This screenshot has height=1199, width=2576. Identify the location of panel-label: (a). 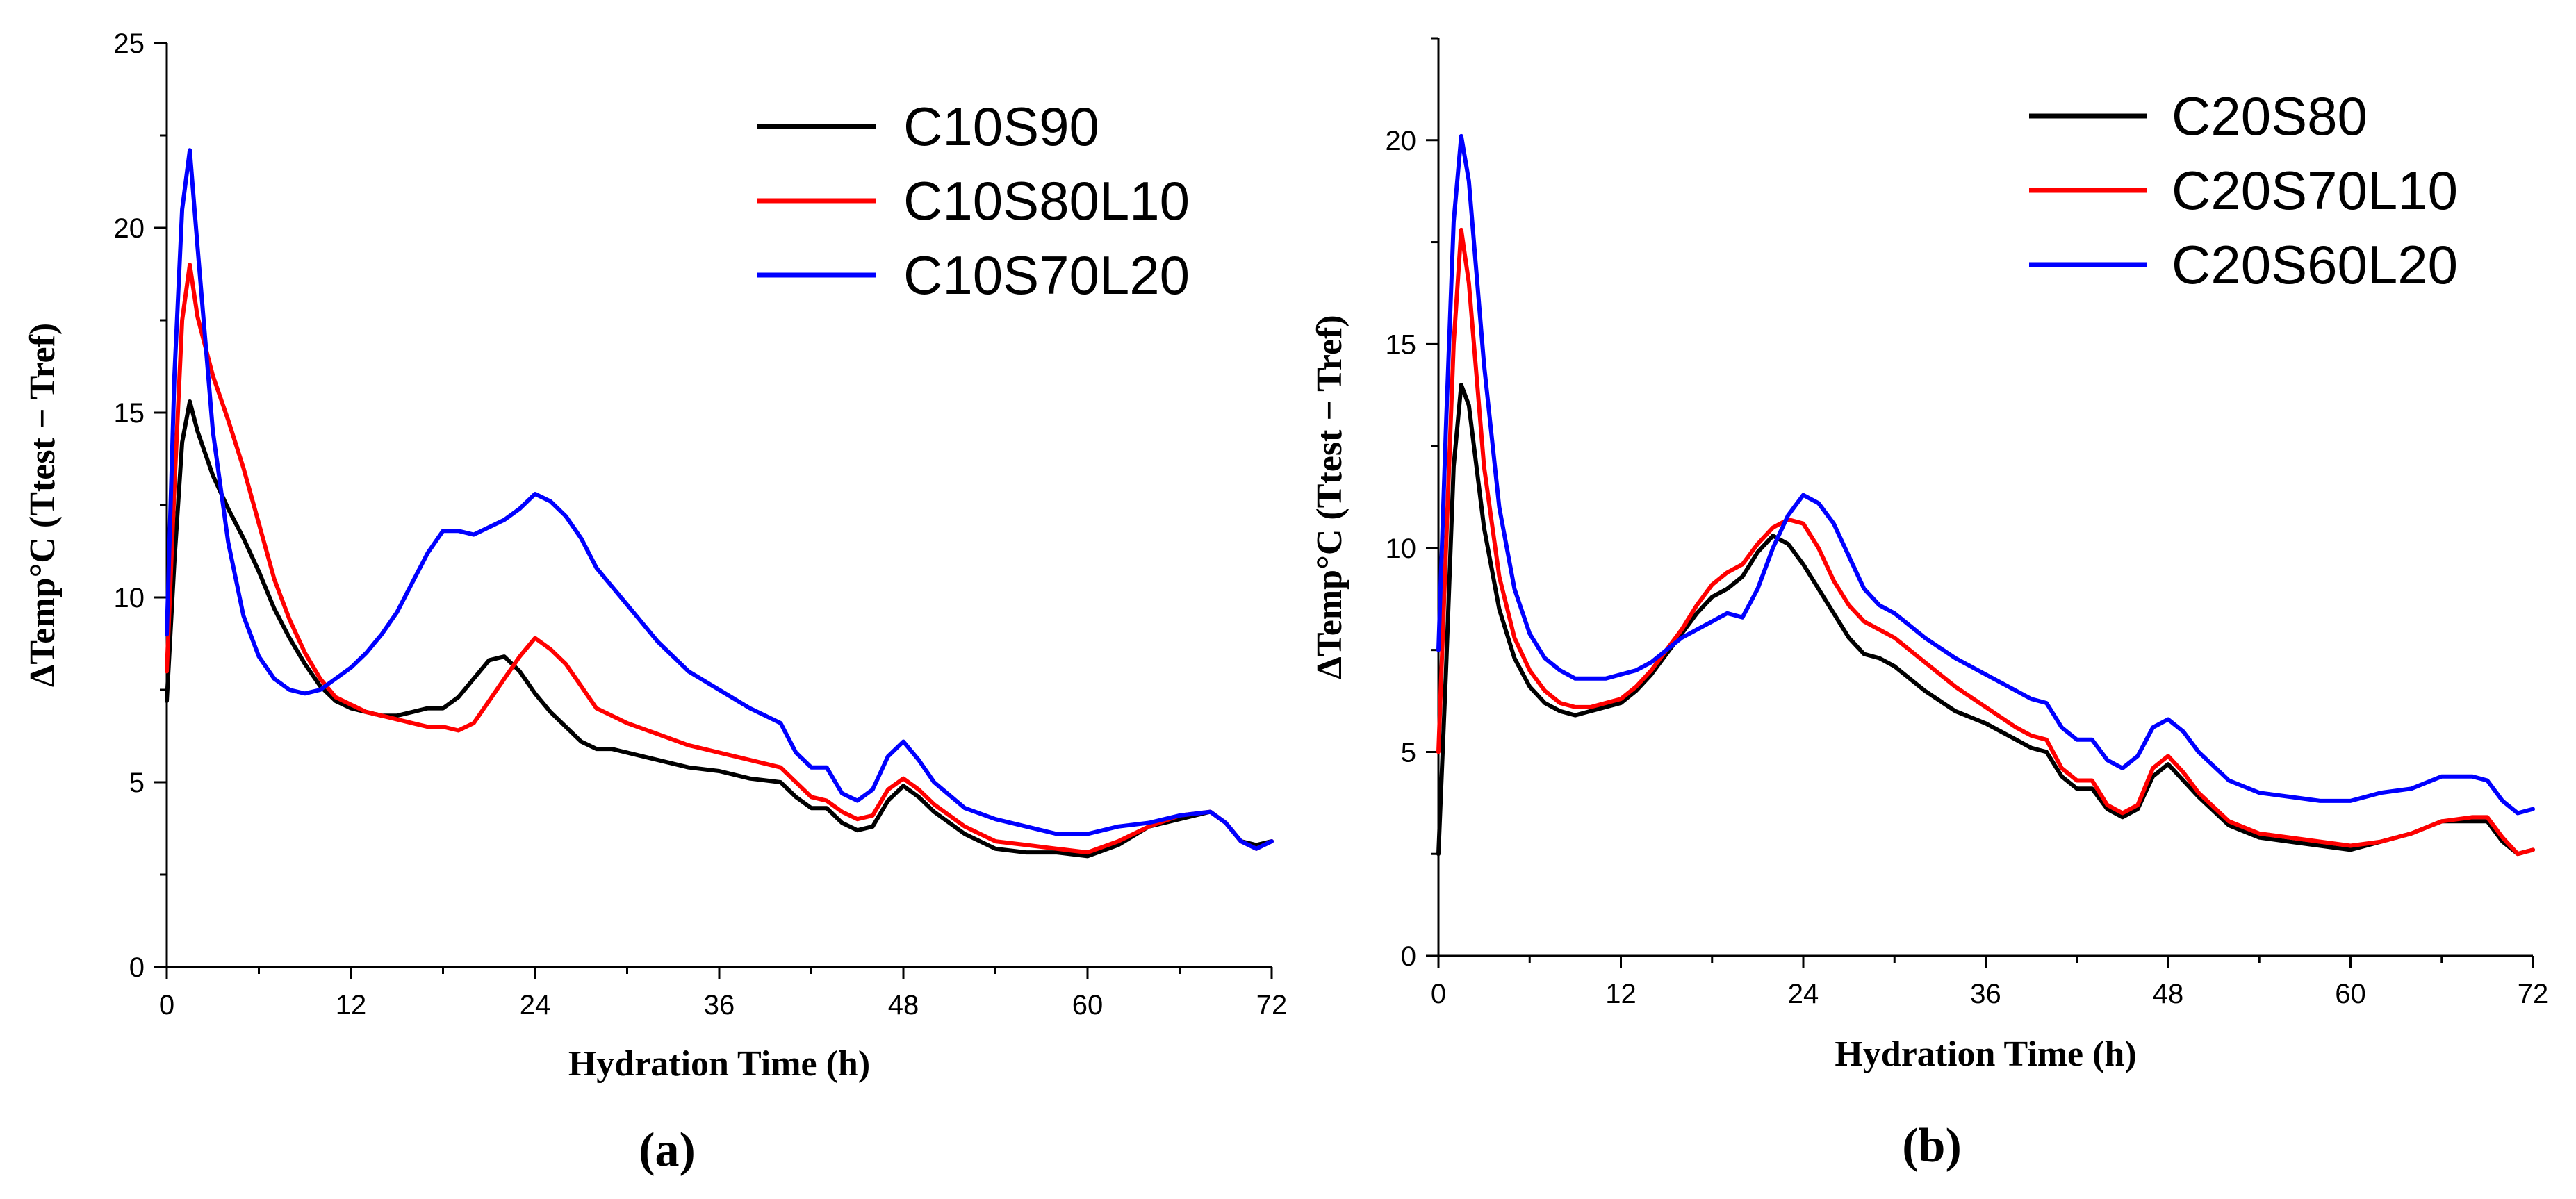
(667, 1150).